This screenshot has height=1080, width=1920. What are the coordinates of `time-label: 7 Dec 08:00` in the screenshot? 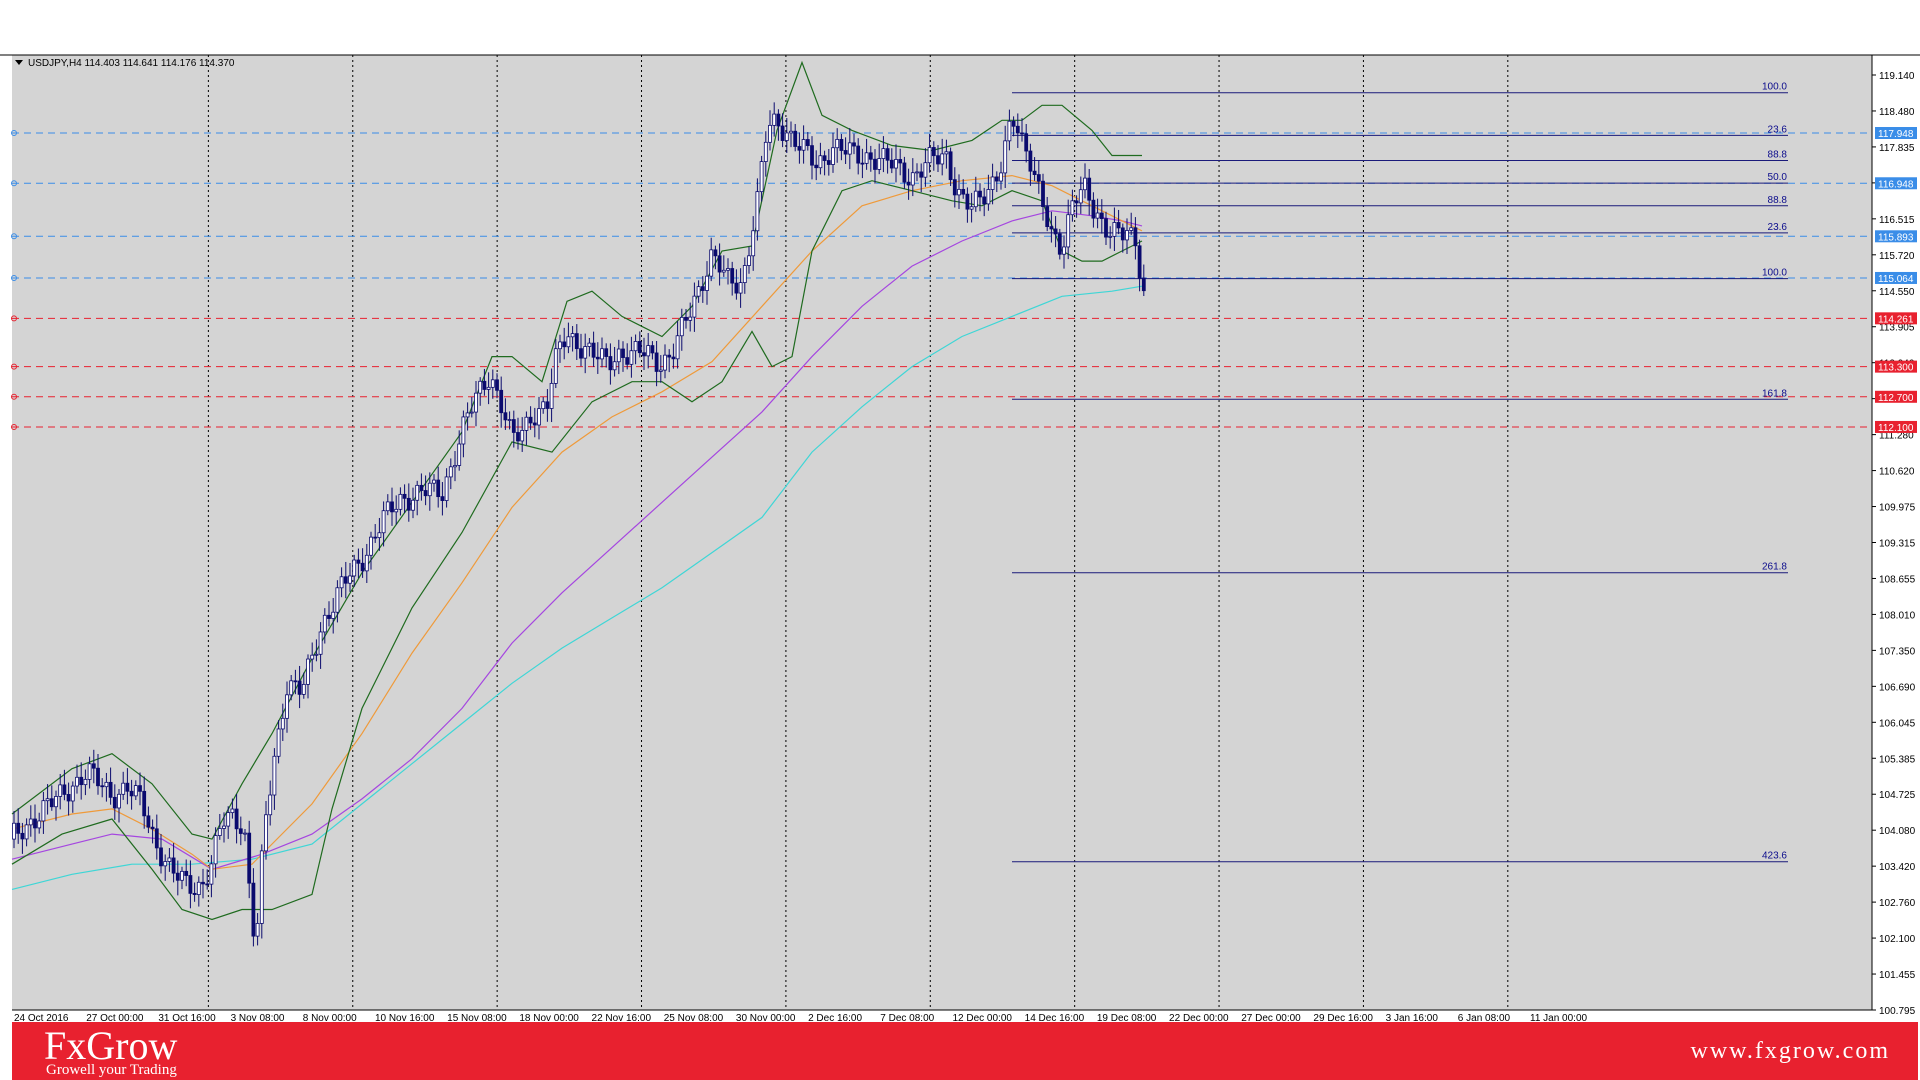 It's located at (907, 1018).